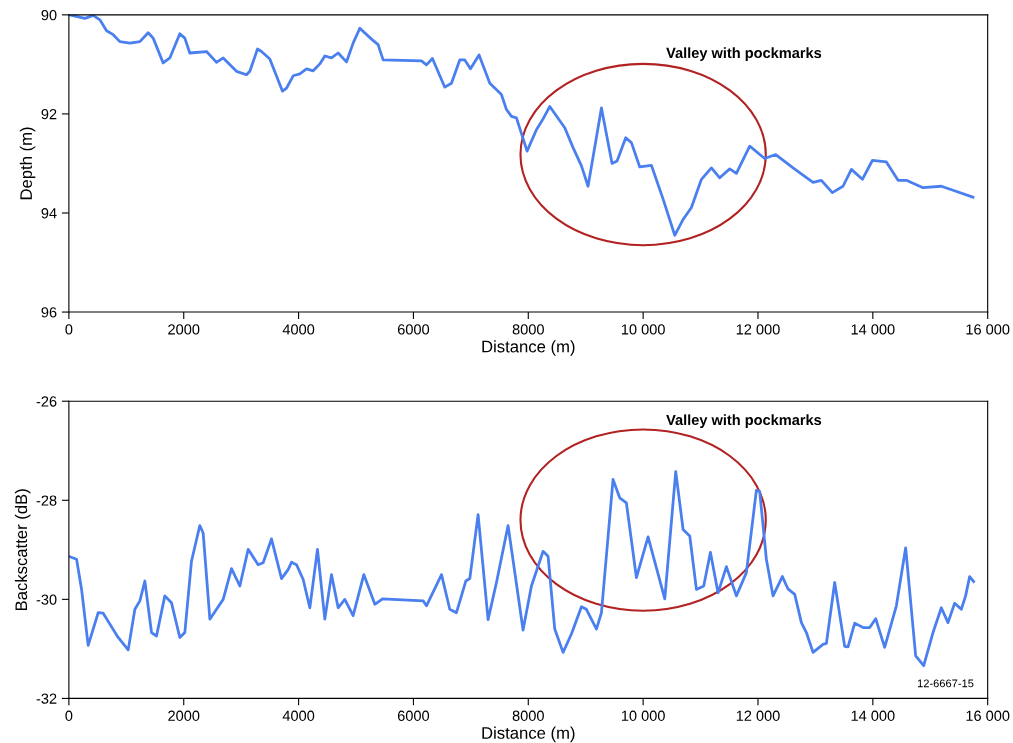  I want to click on y-tick-label: -30, so click(46, 599).